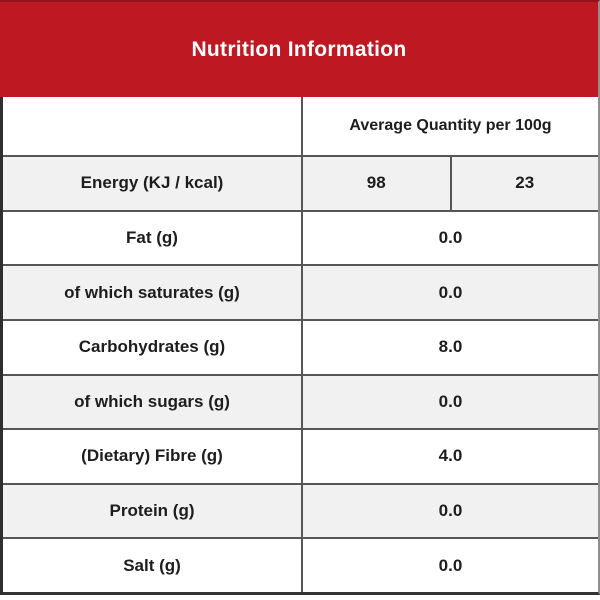 Image resolution: width=600 pixels, height=600 pixels. I want to click on row-label: Protein (g), so click(153, 511).